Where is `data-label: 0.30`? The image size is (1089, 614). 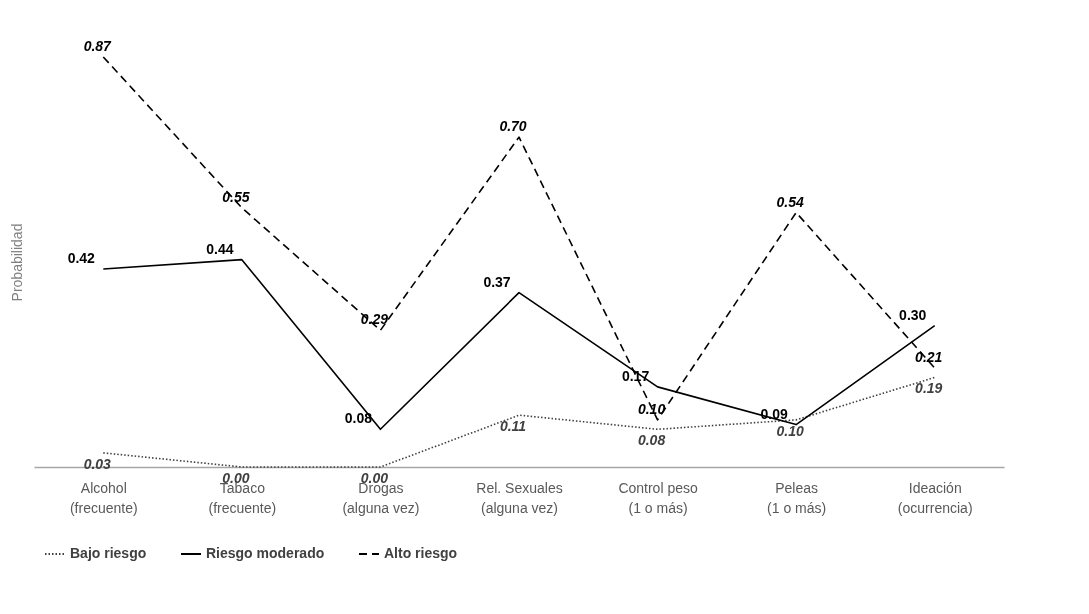 data-label: 0.30 is located at coordinates (913, 314).